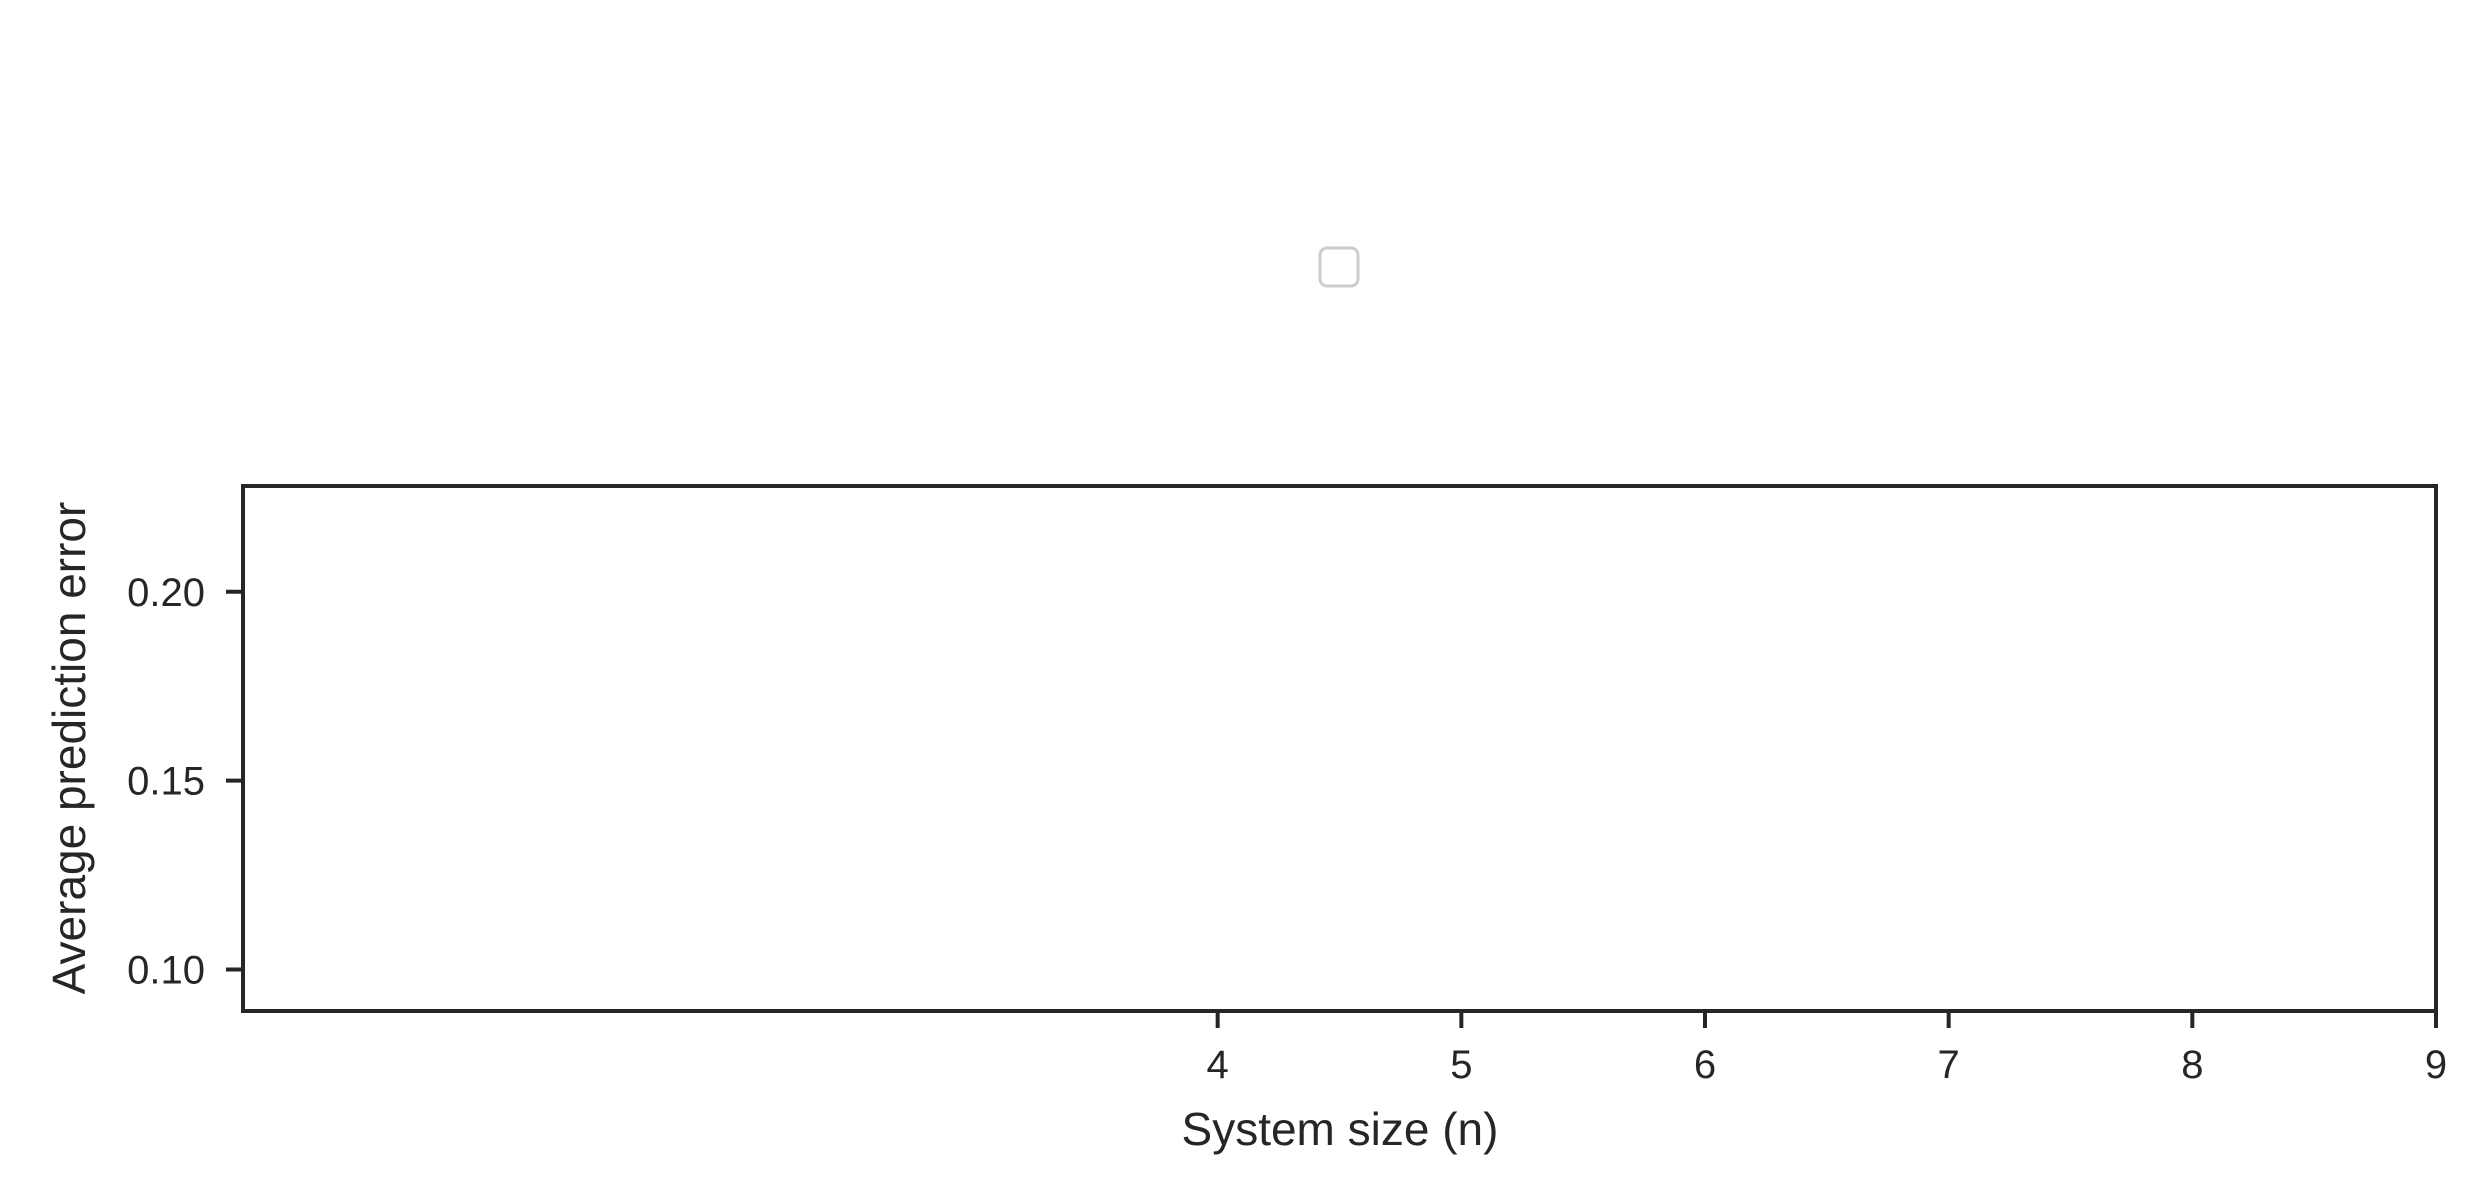  Describe the element at coordinates (1461, 1065) in the screenshot. I see `x-tick-label: 5` at that location.